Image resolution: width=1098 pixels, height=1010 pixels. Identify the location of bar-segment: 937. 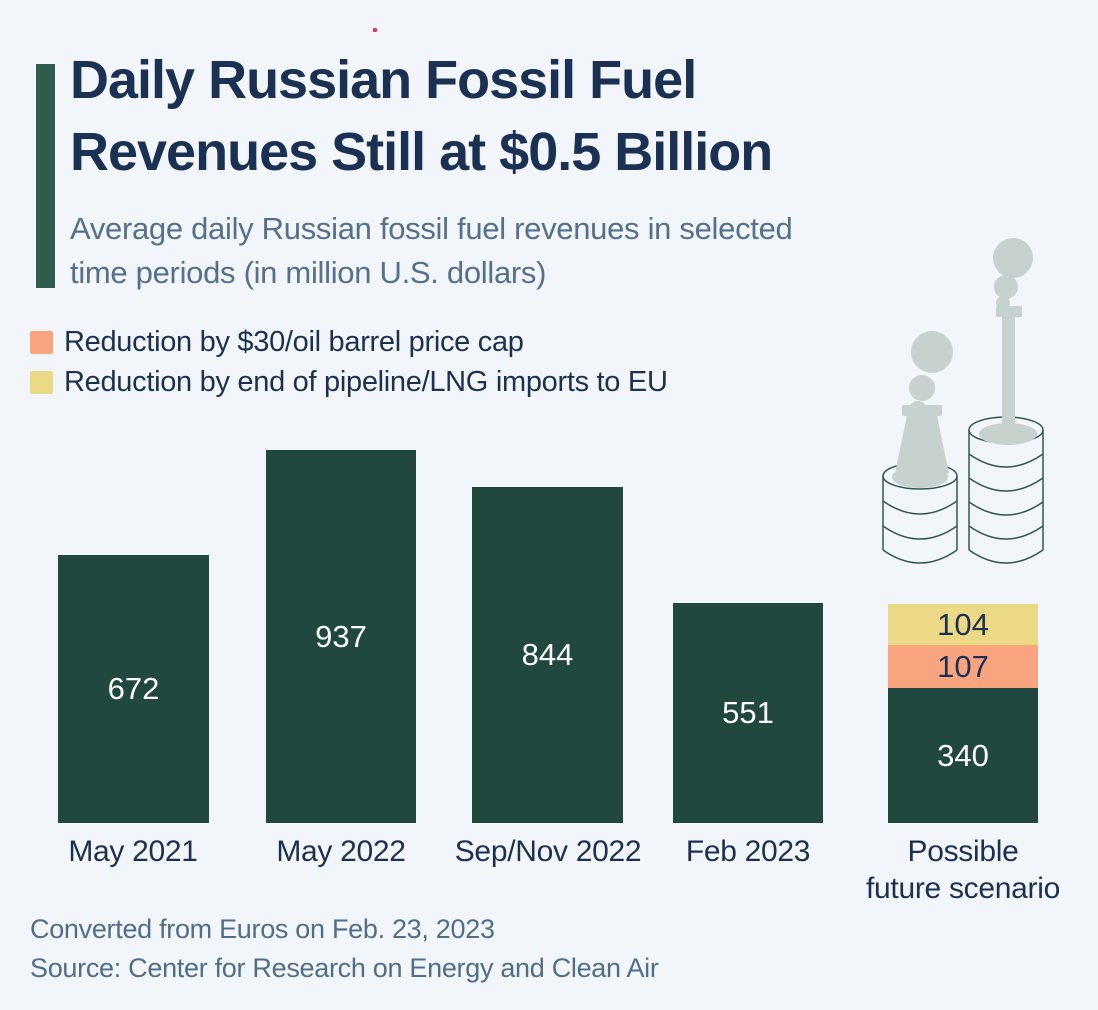
(341, 636).